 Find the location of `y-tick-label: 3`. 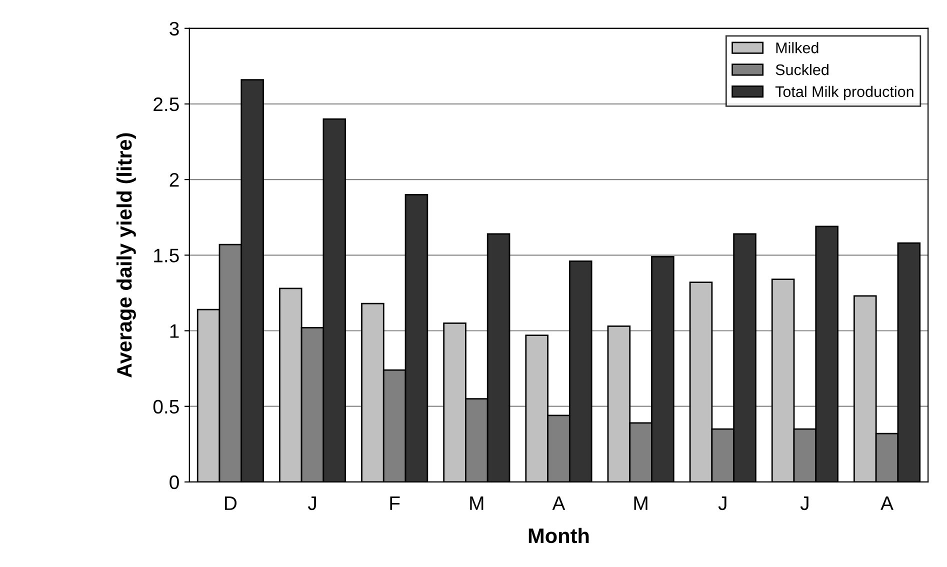

y-tick-label: 3 is located at coordinates (174, 29).